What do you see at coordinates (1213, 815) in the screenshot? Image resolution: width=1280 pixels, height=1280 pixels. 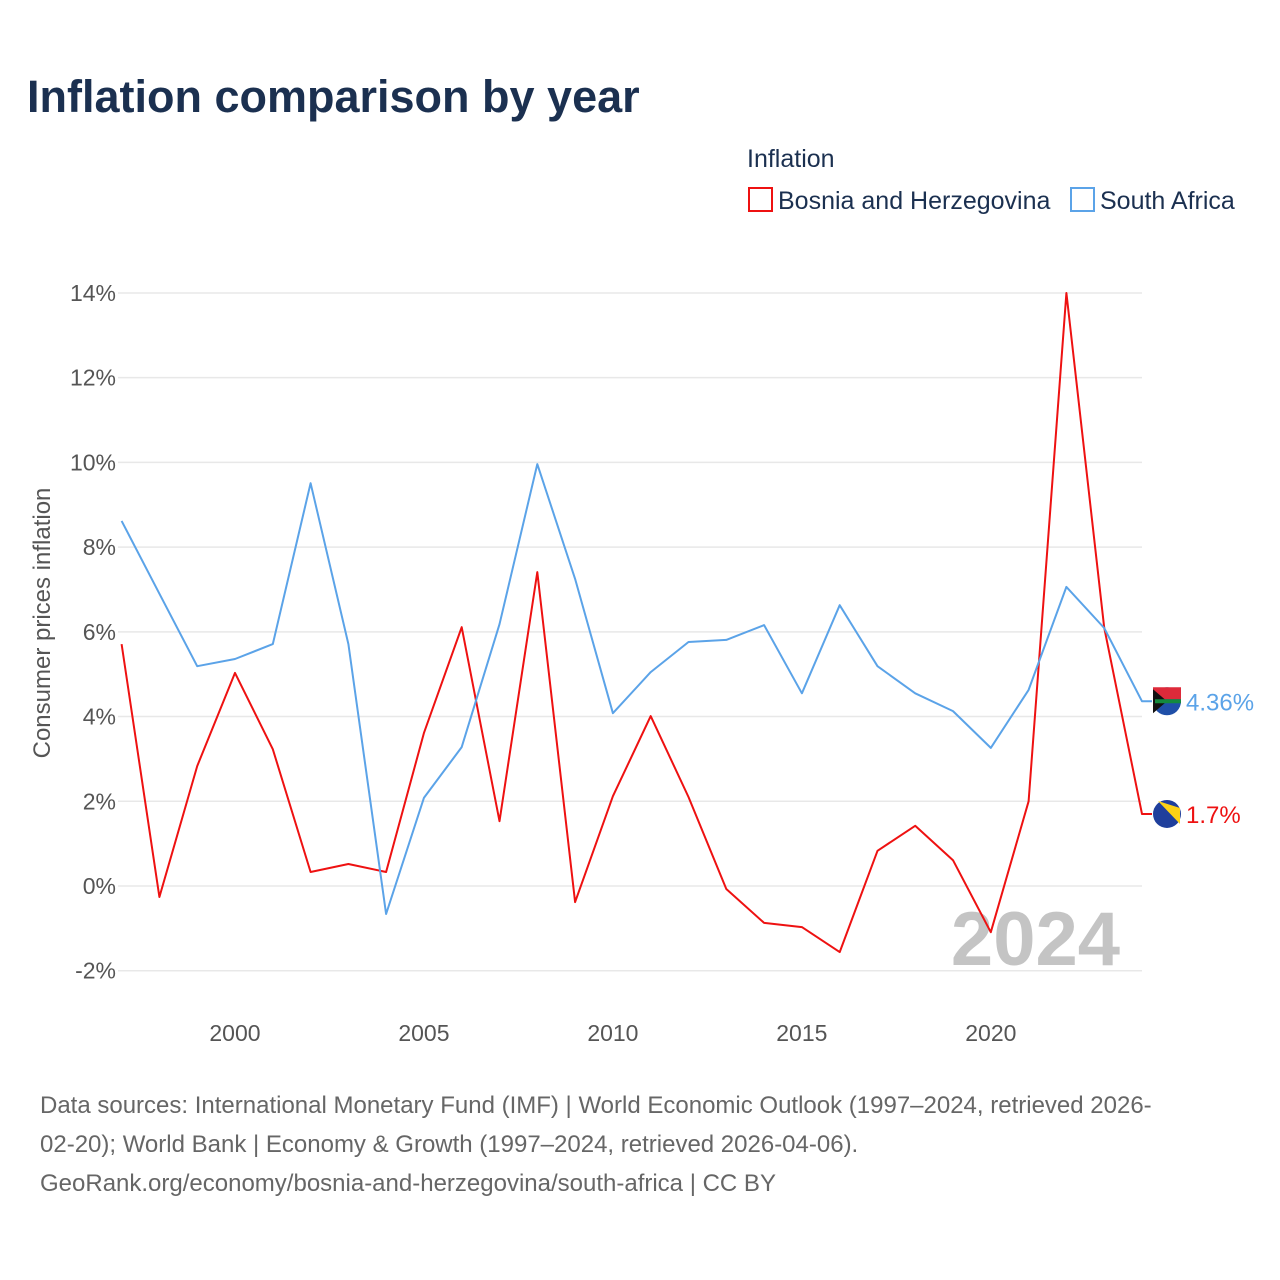 I see `end-label-bosnia: 1.7%` at bounding box center [1213, 815].